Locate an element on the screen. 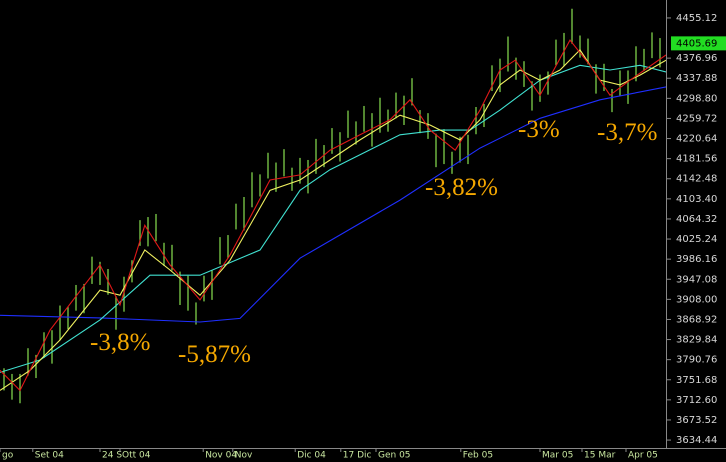  last-price-label: 4405.69 is located at coordinates (696, 43).